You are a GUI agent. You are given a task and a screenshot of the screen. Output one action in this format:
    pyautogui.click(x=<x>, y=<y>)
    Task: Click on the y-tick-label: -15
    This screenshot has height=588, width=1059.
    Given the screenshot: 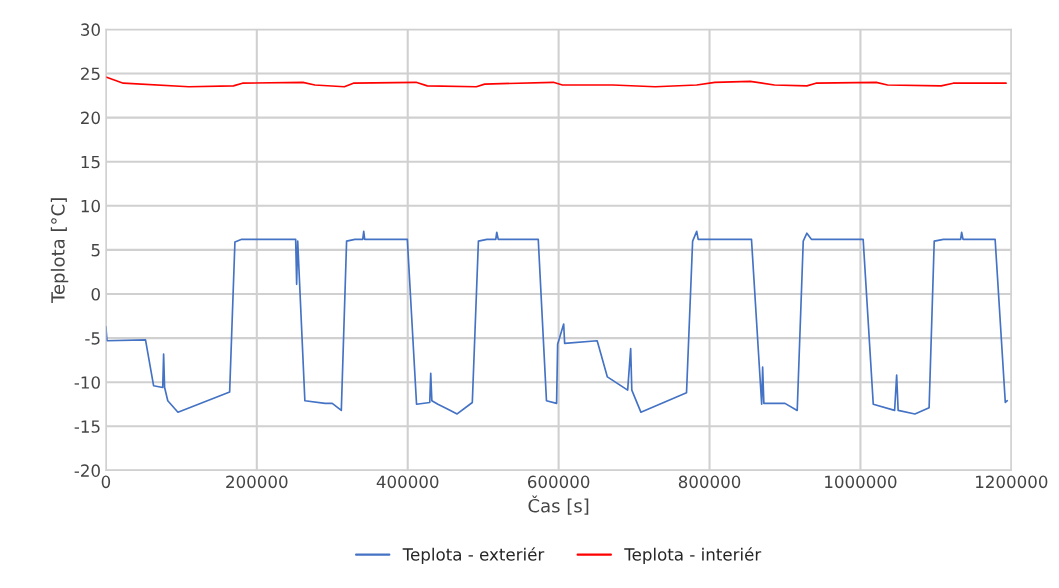 What is the action you would take?
    pyautogui.click(x=87, y=426)
    